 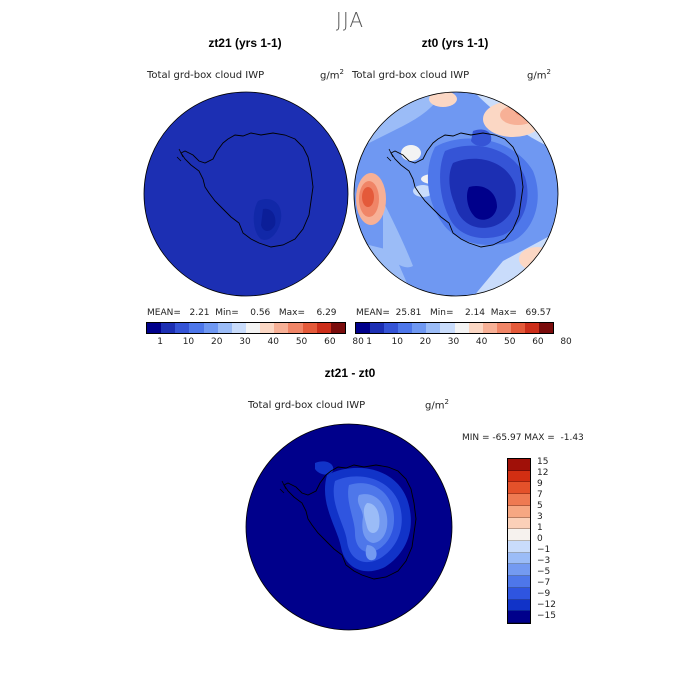 I want to click on panel-diff-colorbar-tick-label: 7, so click(x=540, y=495).